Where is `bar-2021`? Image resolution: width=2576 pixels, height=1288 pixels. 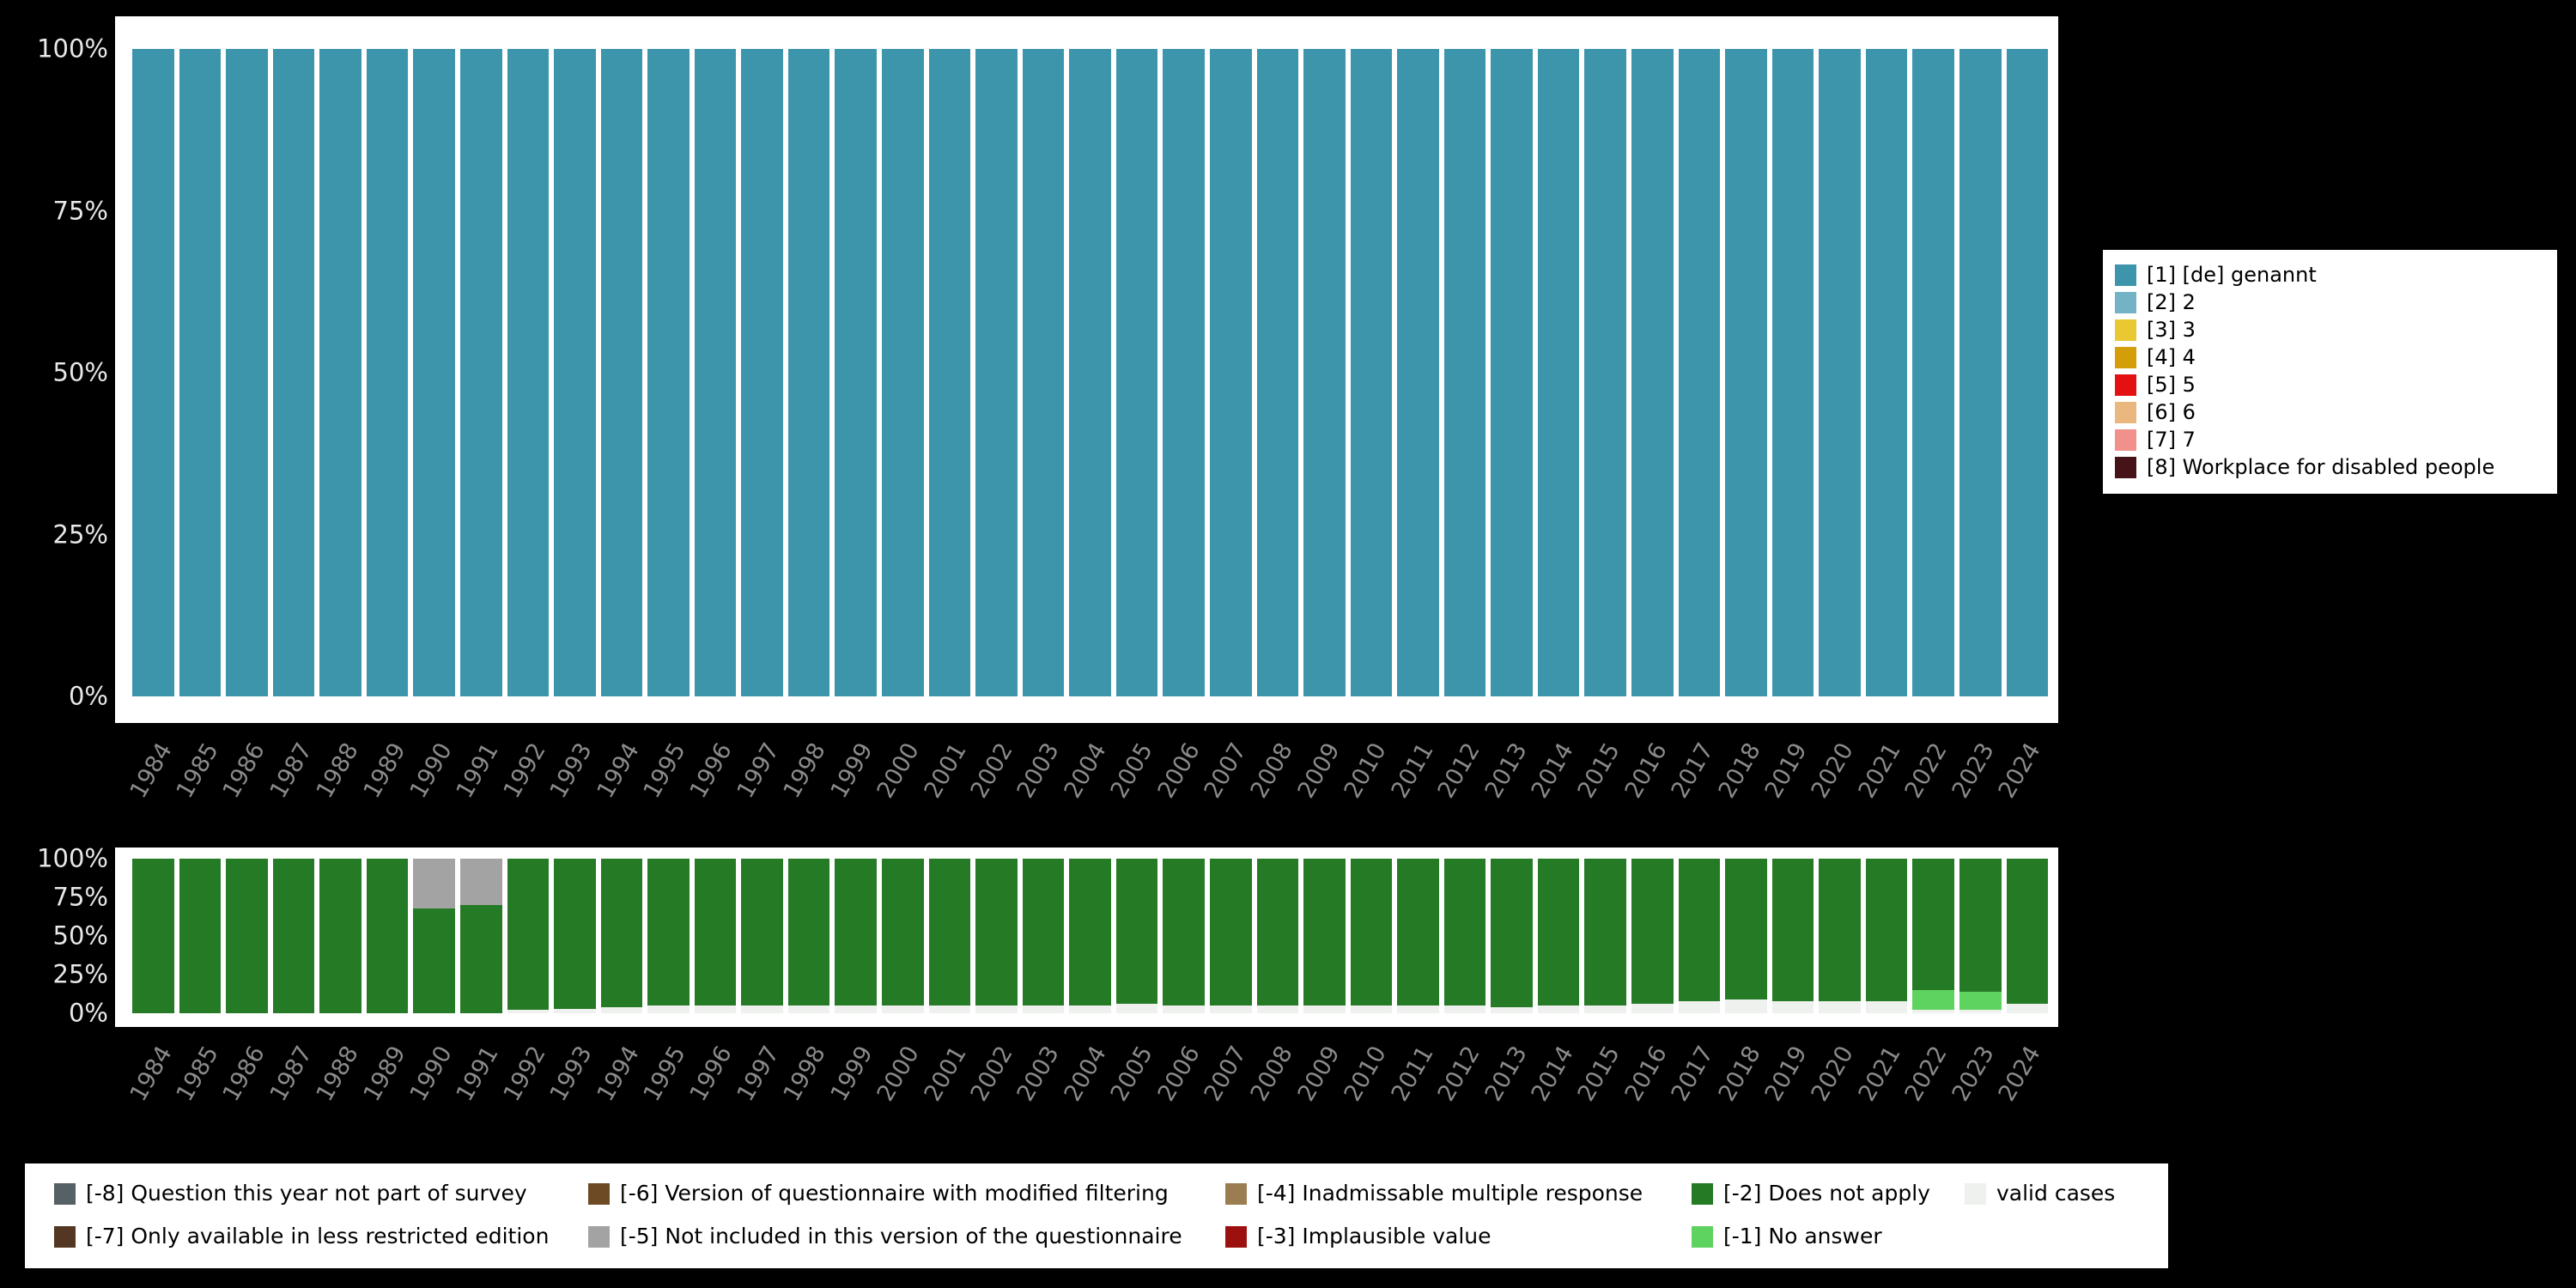
bar-2021 is located at coordinates (1887, 372).